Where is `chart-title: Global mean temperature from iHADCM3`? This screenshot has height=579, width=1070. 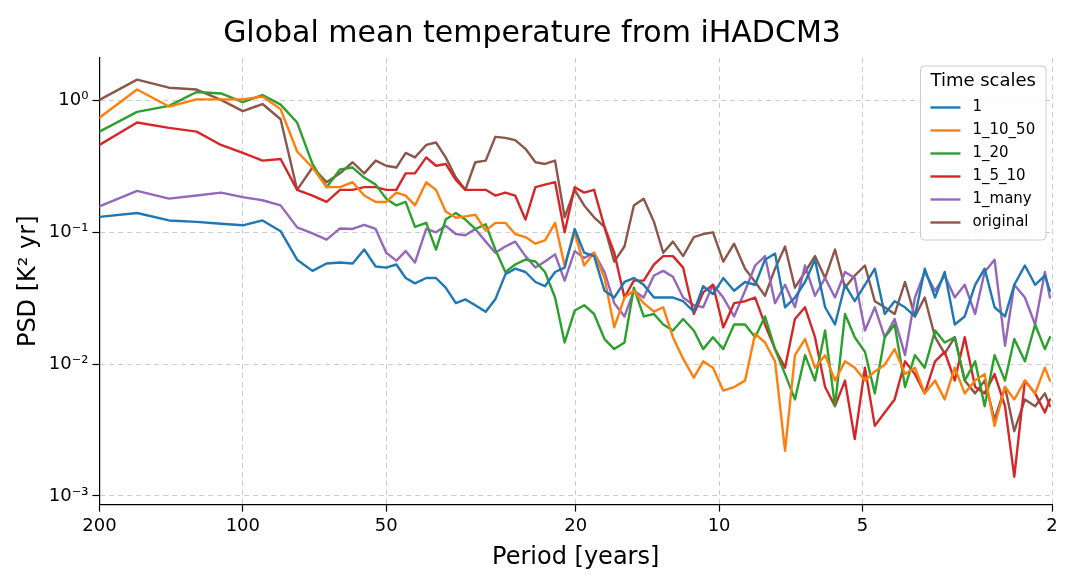
chart-title: Global mean temperature from iHADCM3 is located at coordinates (532, 31).